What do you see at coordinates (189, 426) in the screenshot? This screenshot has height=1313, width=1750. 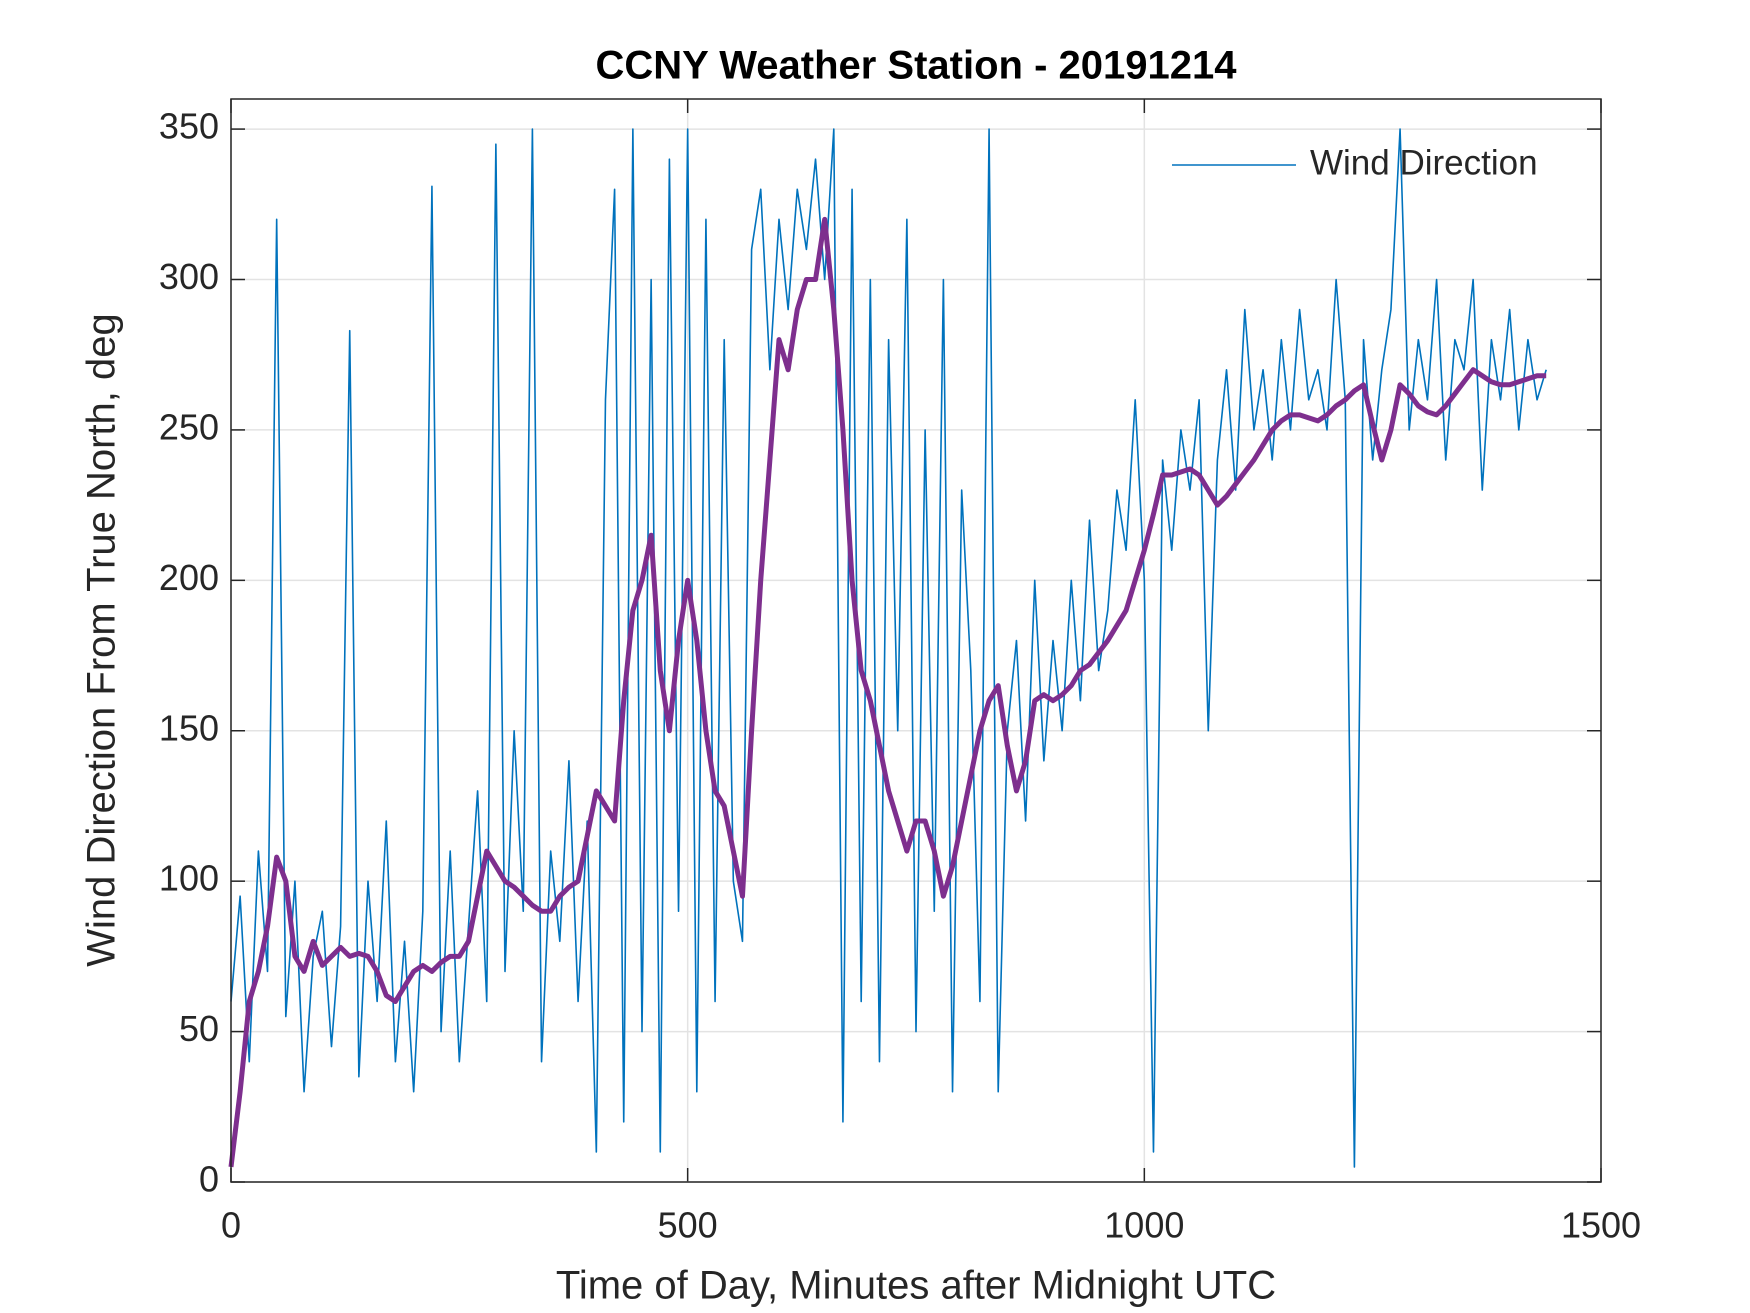 I see `y-tick-label: 250` at bounding box center [189, 426].